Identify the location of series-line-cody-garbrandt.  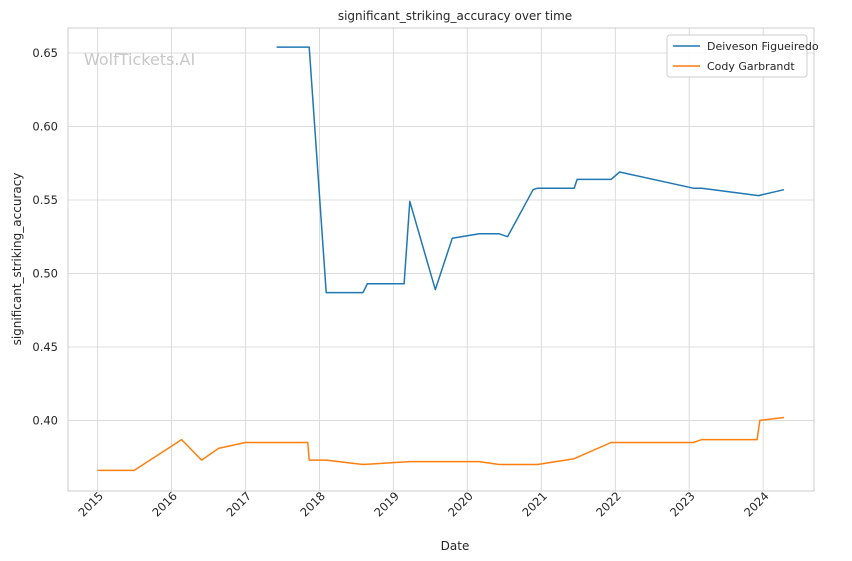
(441, 444).